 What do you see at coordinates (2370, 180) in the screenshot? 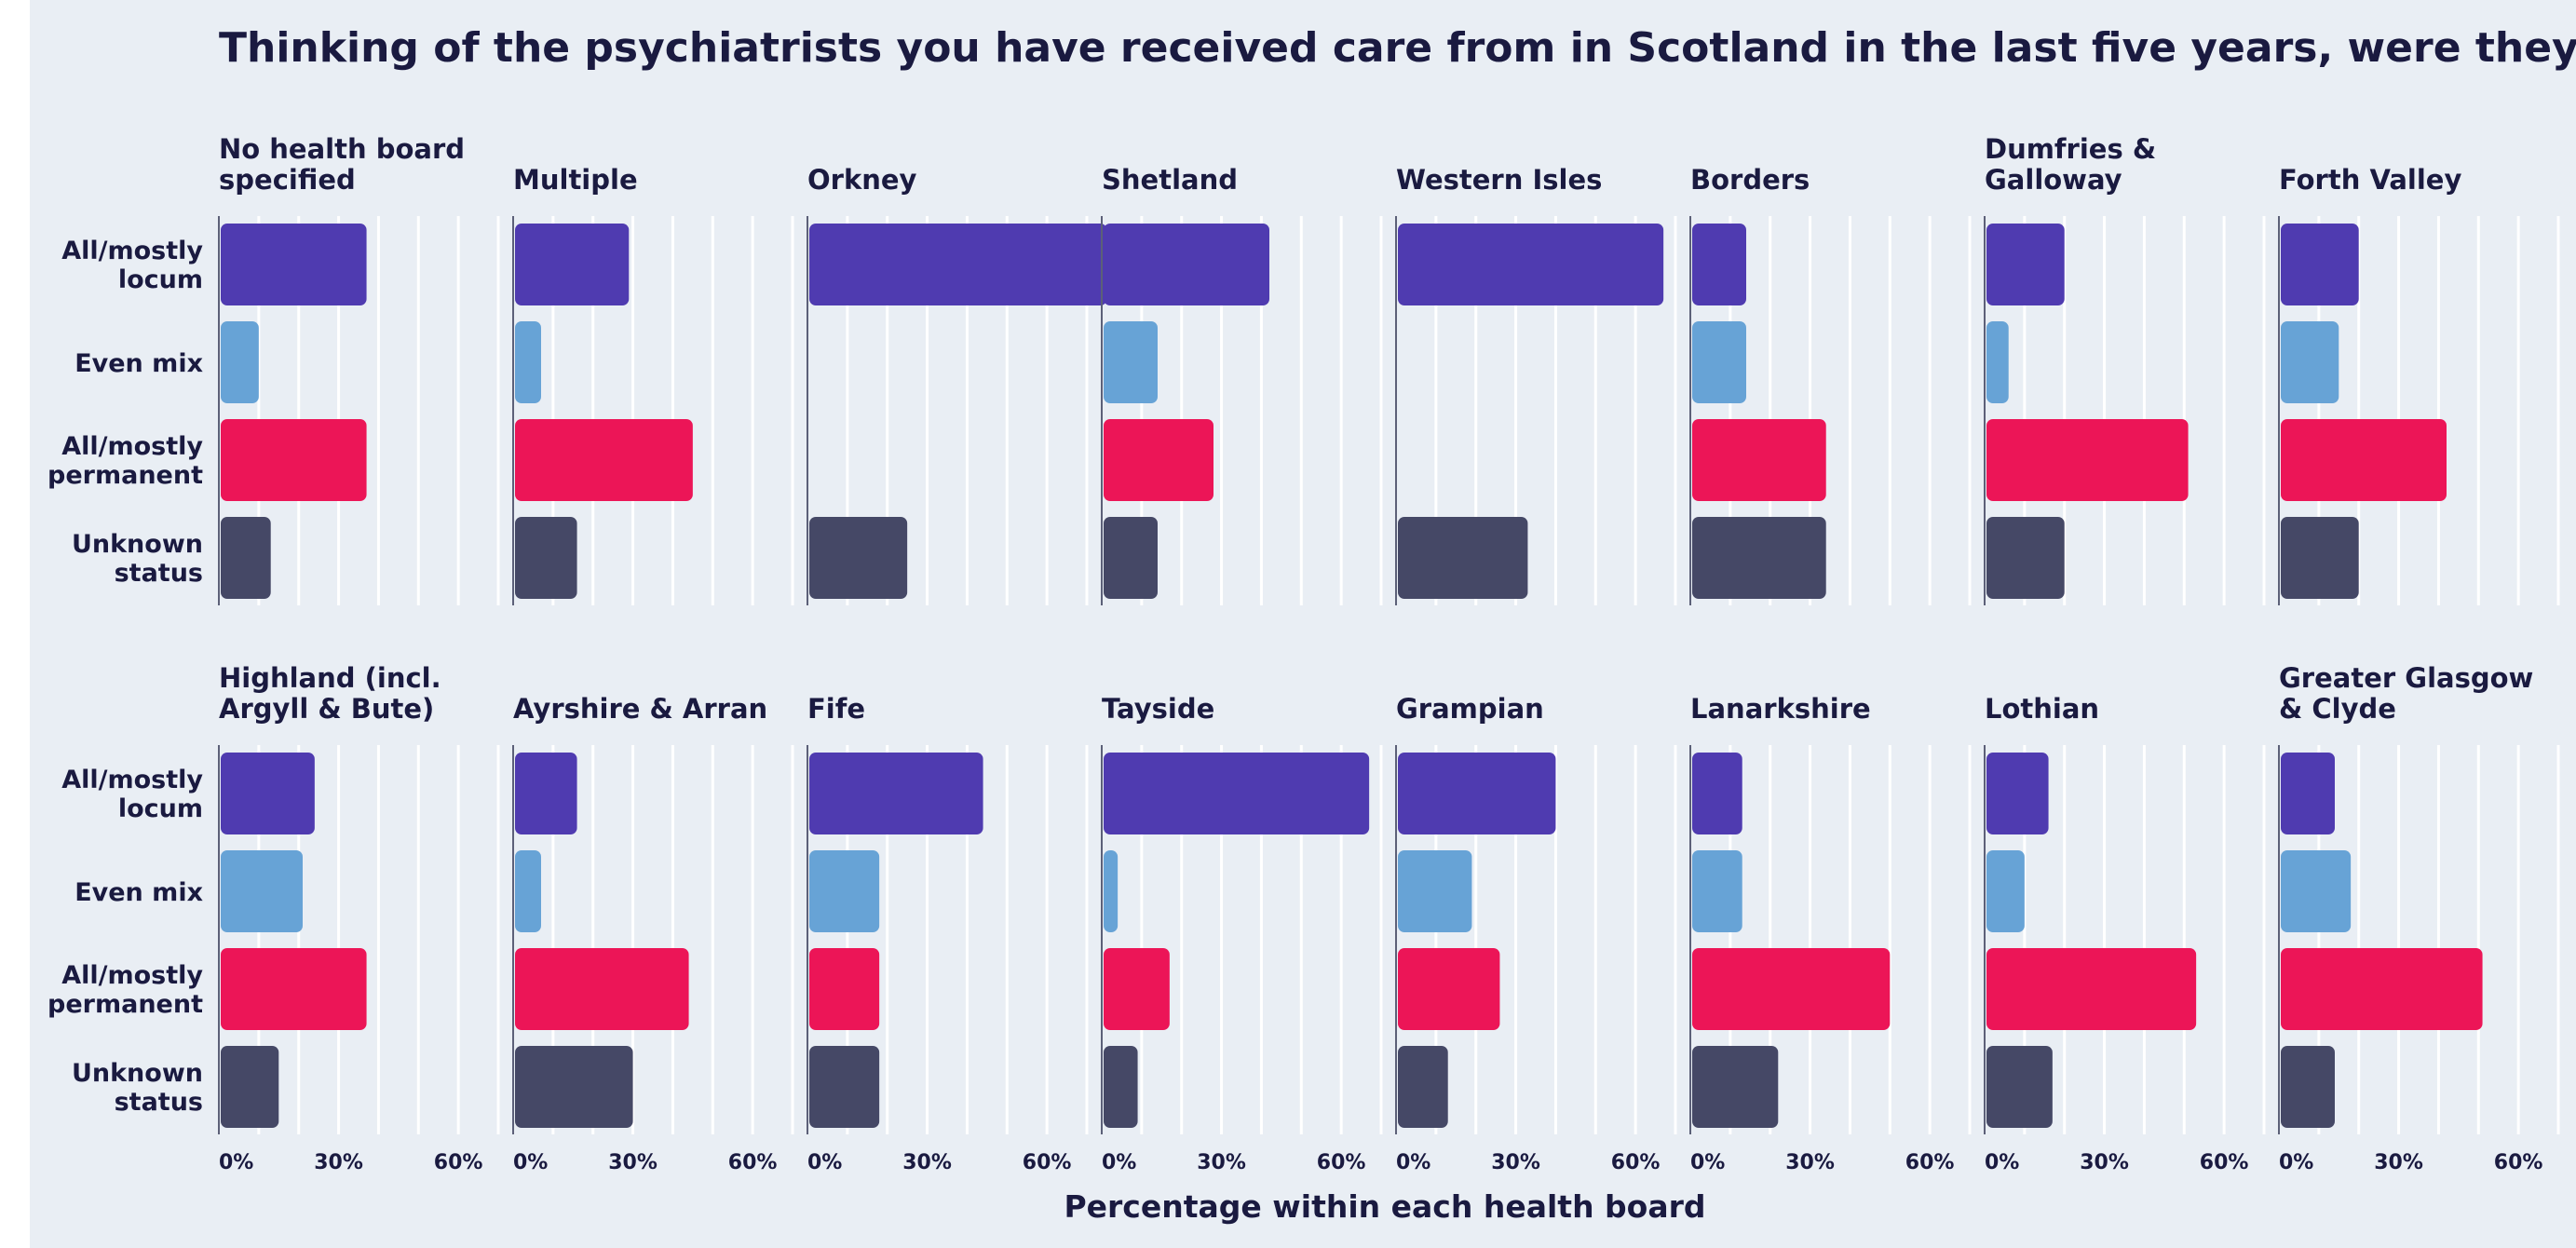
I see `facet-title: Forth Valley` at bounding box center [2370, 180].